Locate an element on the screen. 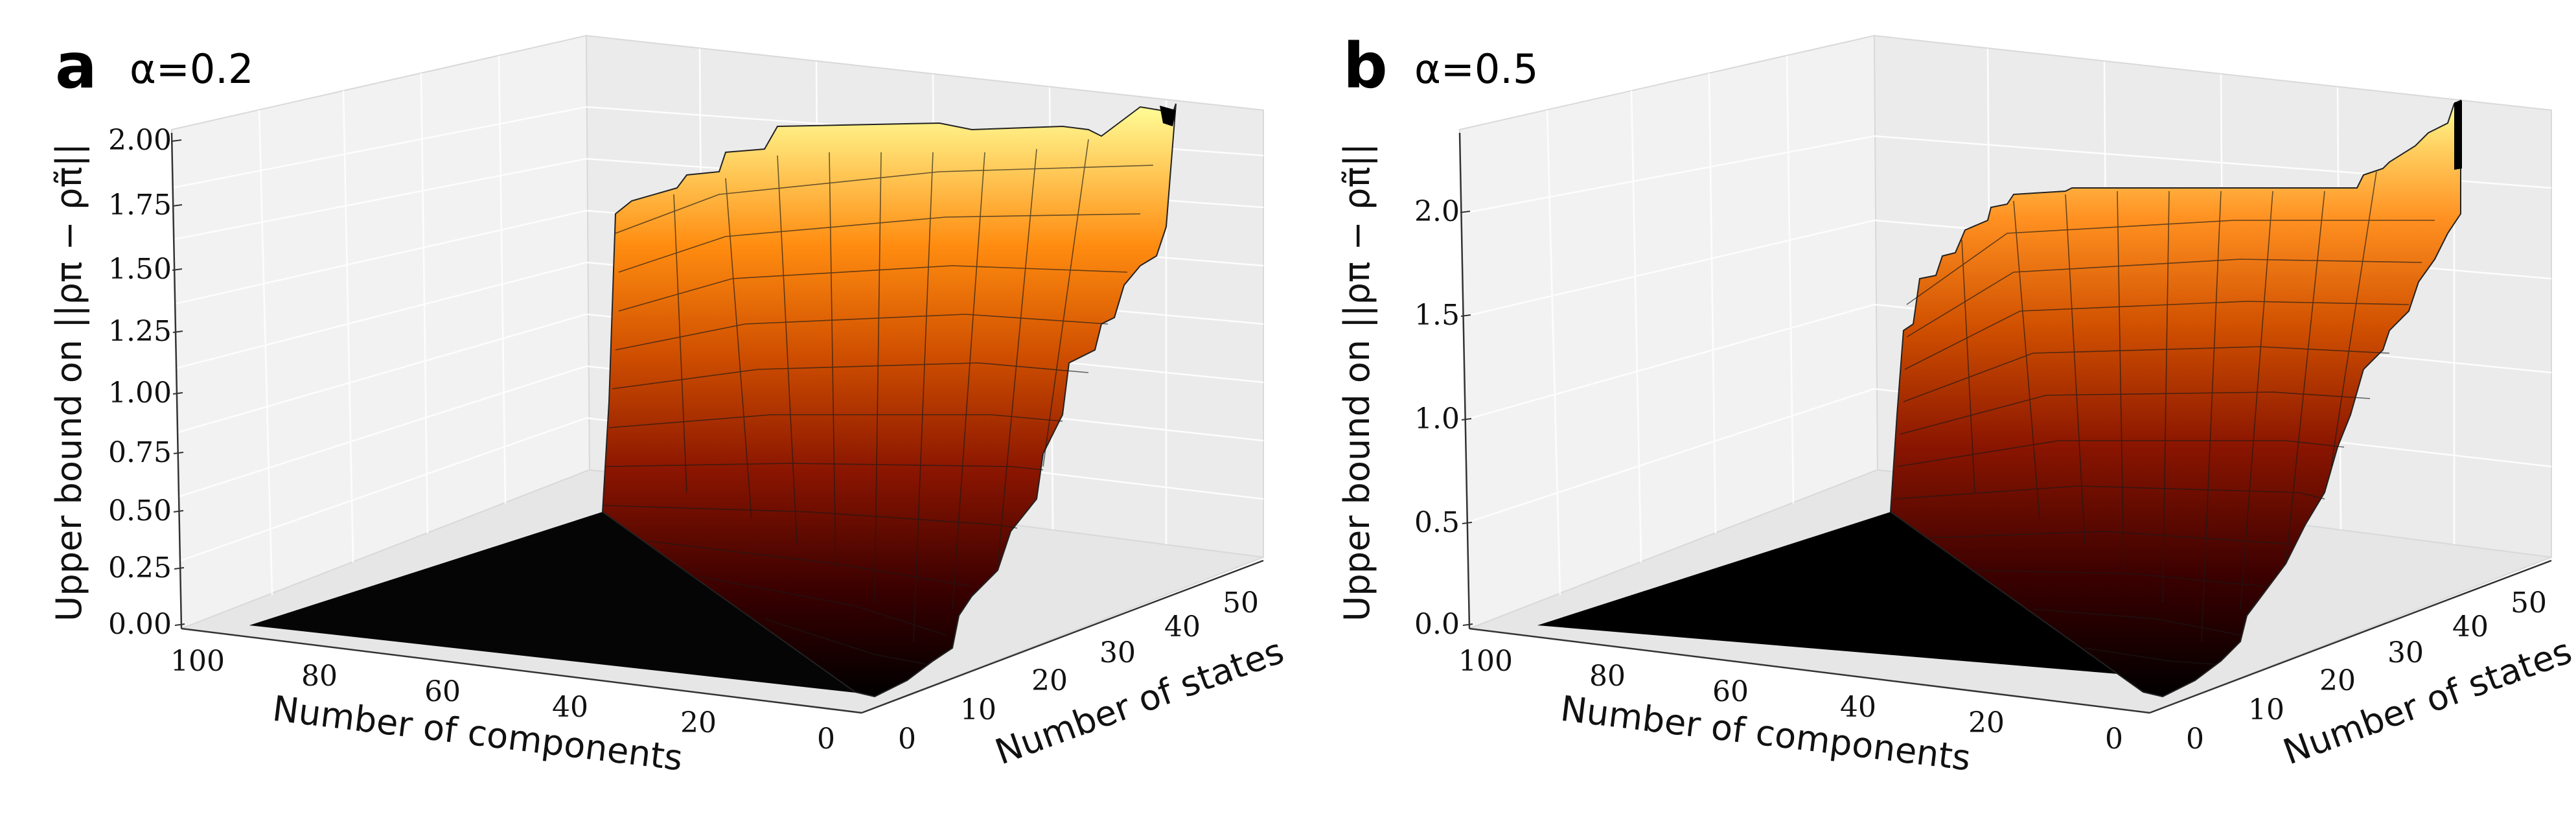 This screenshot has width=2576, height=834. z-tick-label: 1.00 is located at coordinates (140, 393).